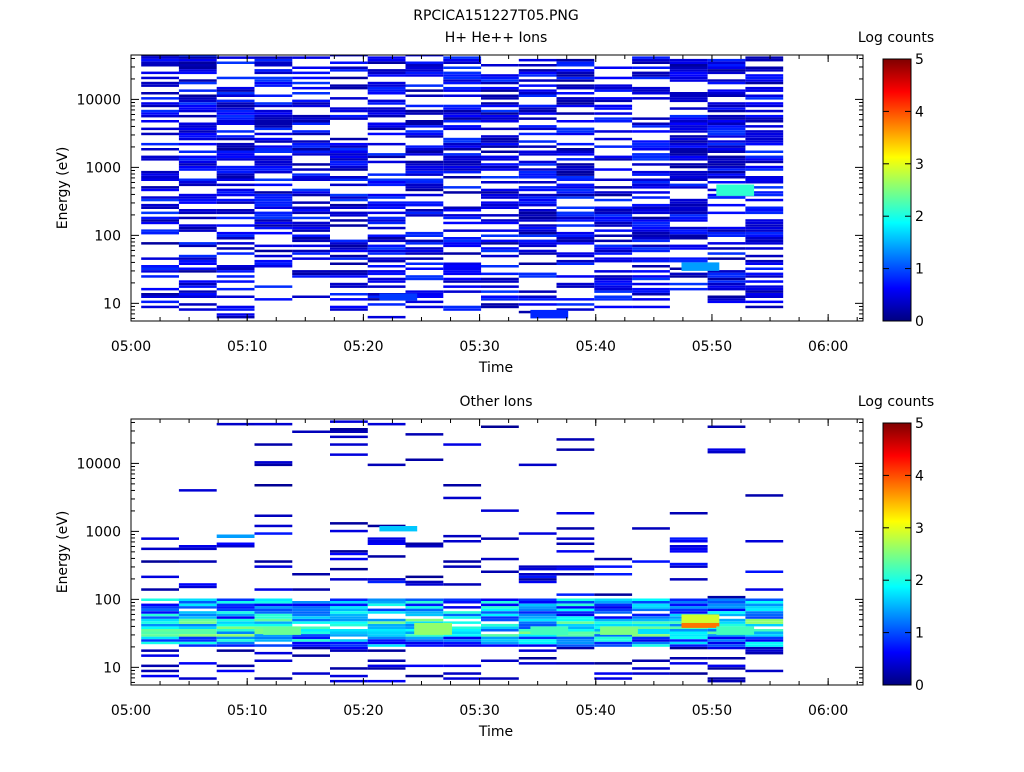 The width and height of the screenshot is (1024, 772). Describe the element at coordinates (98, 100) in the screenshot. I see `y-tick-label: 10000` at that location.